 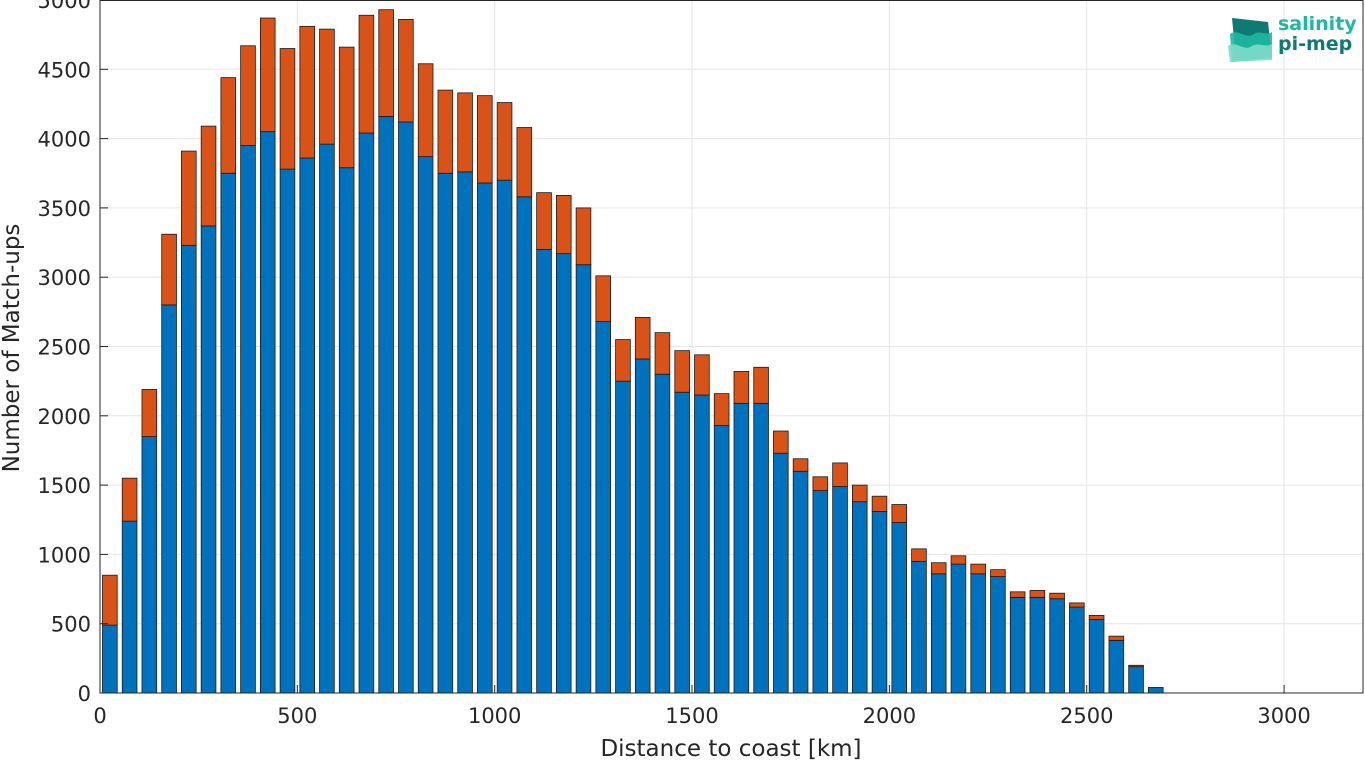 I want to click on y-axis-label: Number of Match-ups, so click(x=12, y=348).